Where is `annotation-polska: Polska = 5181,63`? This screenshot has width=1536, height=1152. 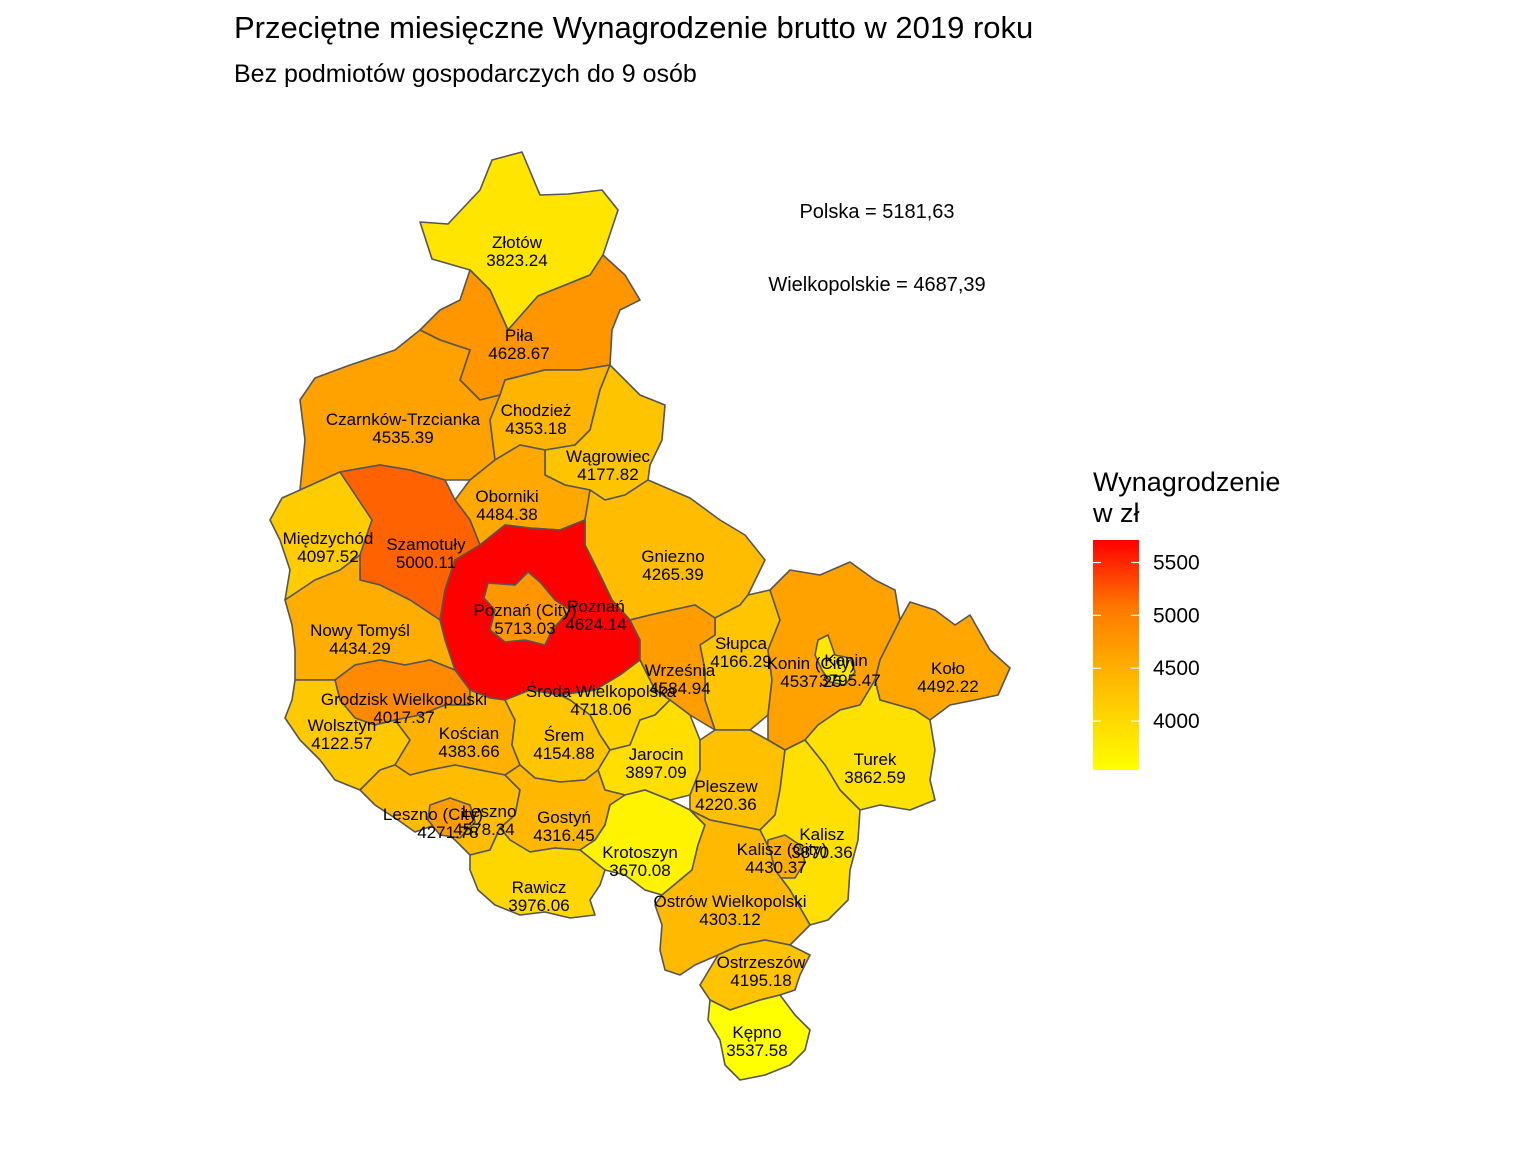 annotation-polska: Polska = 5181,63 is located at coordinates (876, 212).